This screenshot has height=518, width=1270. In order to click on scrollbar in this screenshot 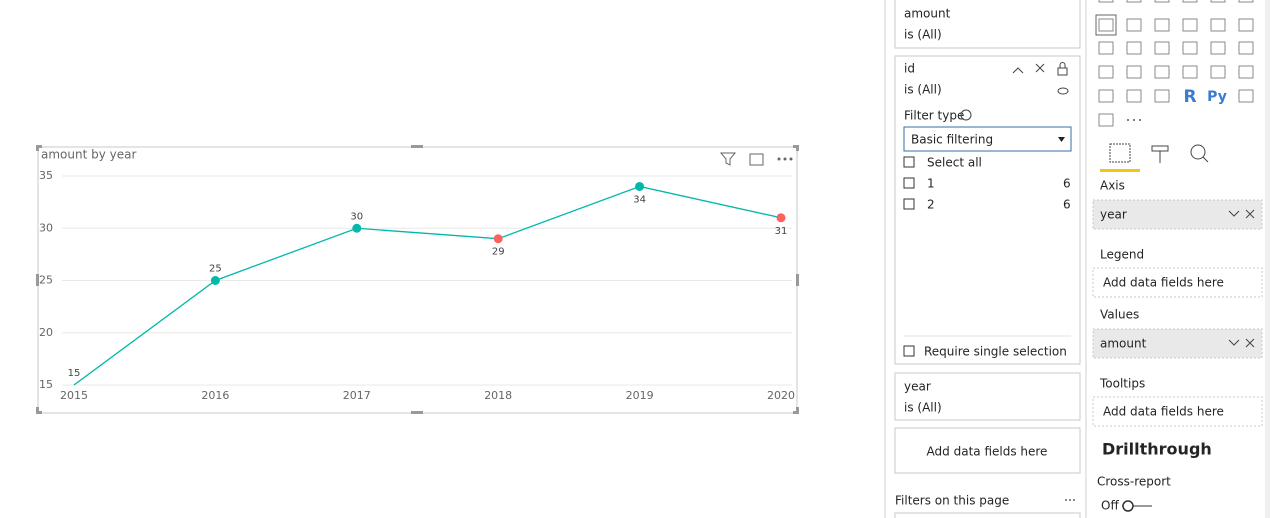, I will do `click(1267, 259)`.